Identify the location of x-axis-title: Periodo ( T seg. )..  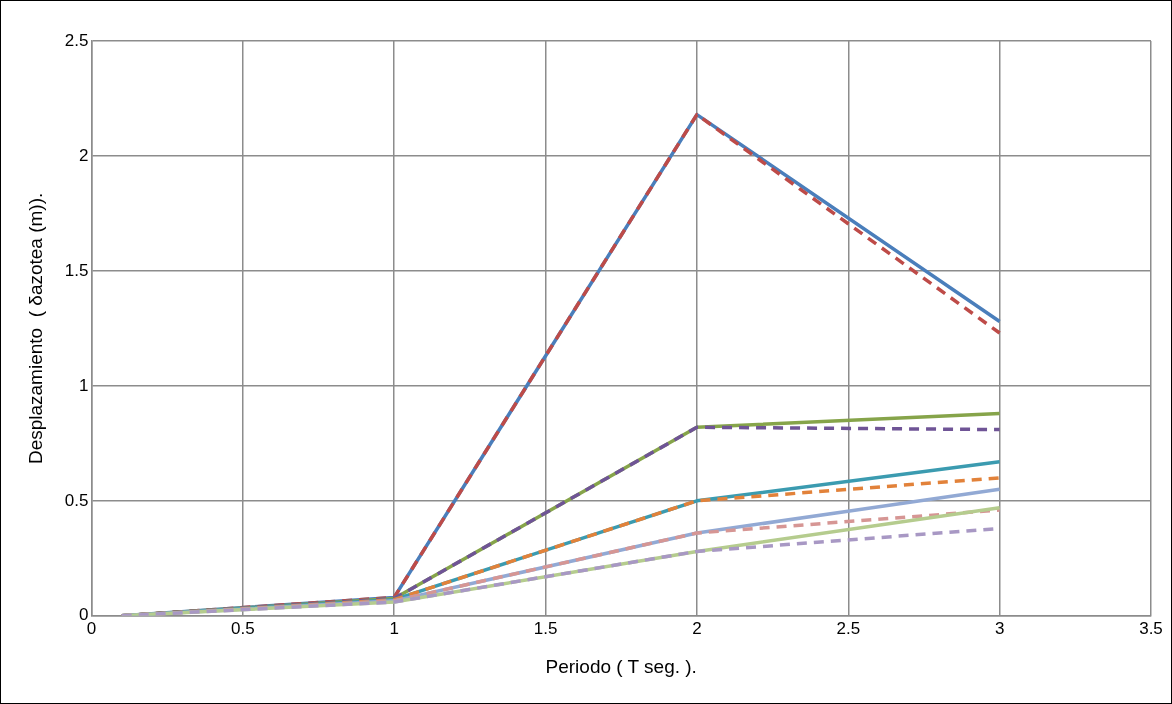
(621, 666).